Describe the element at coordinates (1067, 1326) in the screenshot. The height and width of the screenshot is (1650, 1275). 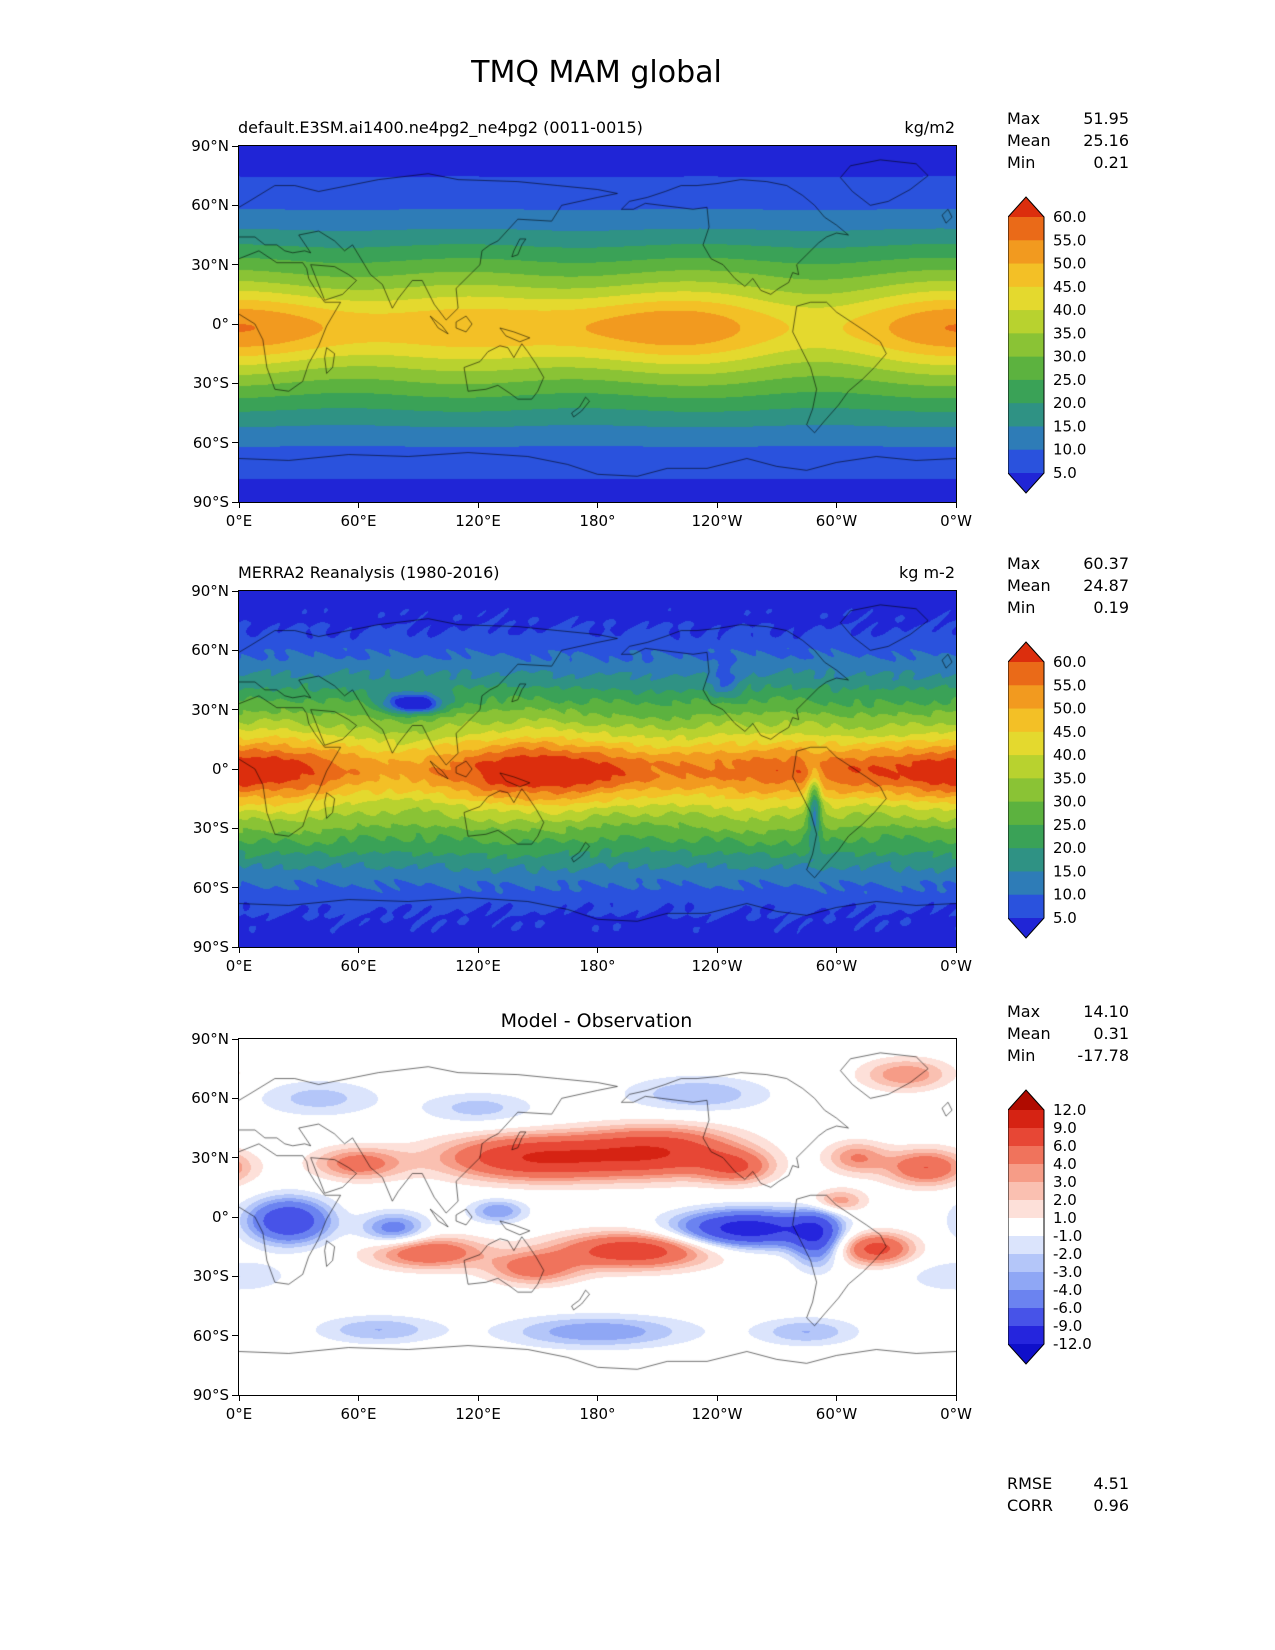
I see `colorbar-tick-label: -9.0` at that location.